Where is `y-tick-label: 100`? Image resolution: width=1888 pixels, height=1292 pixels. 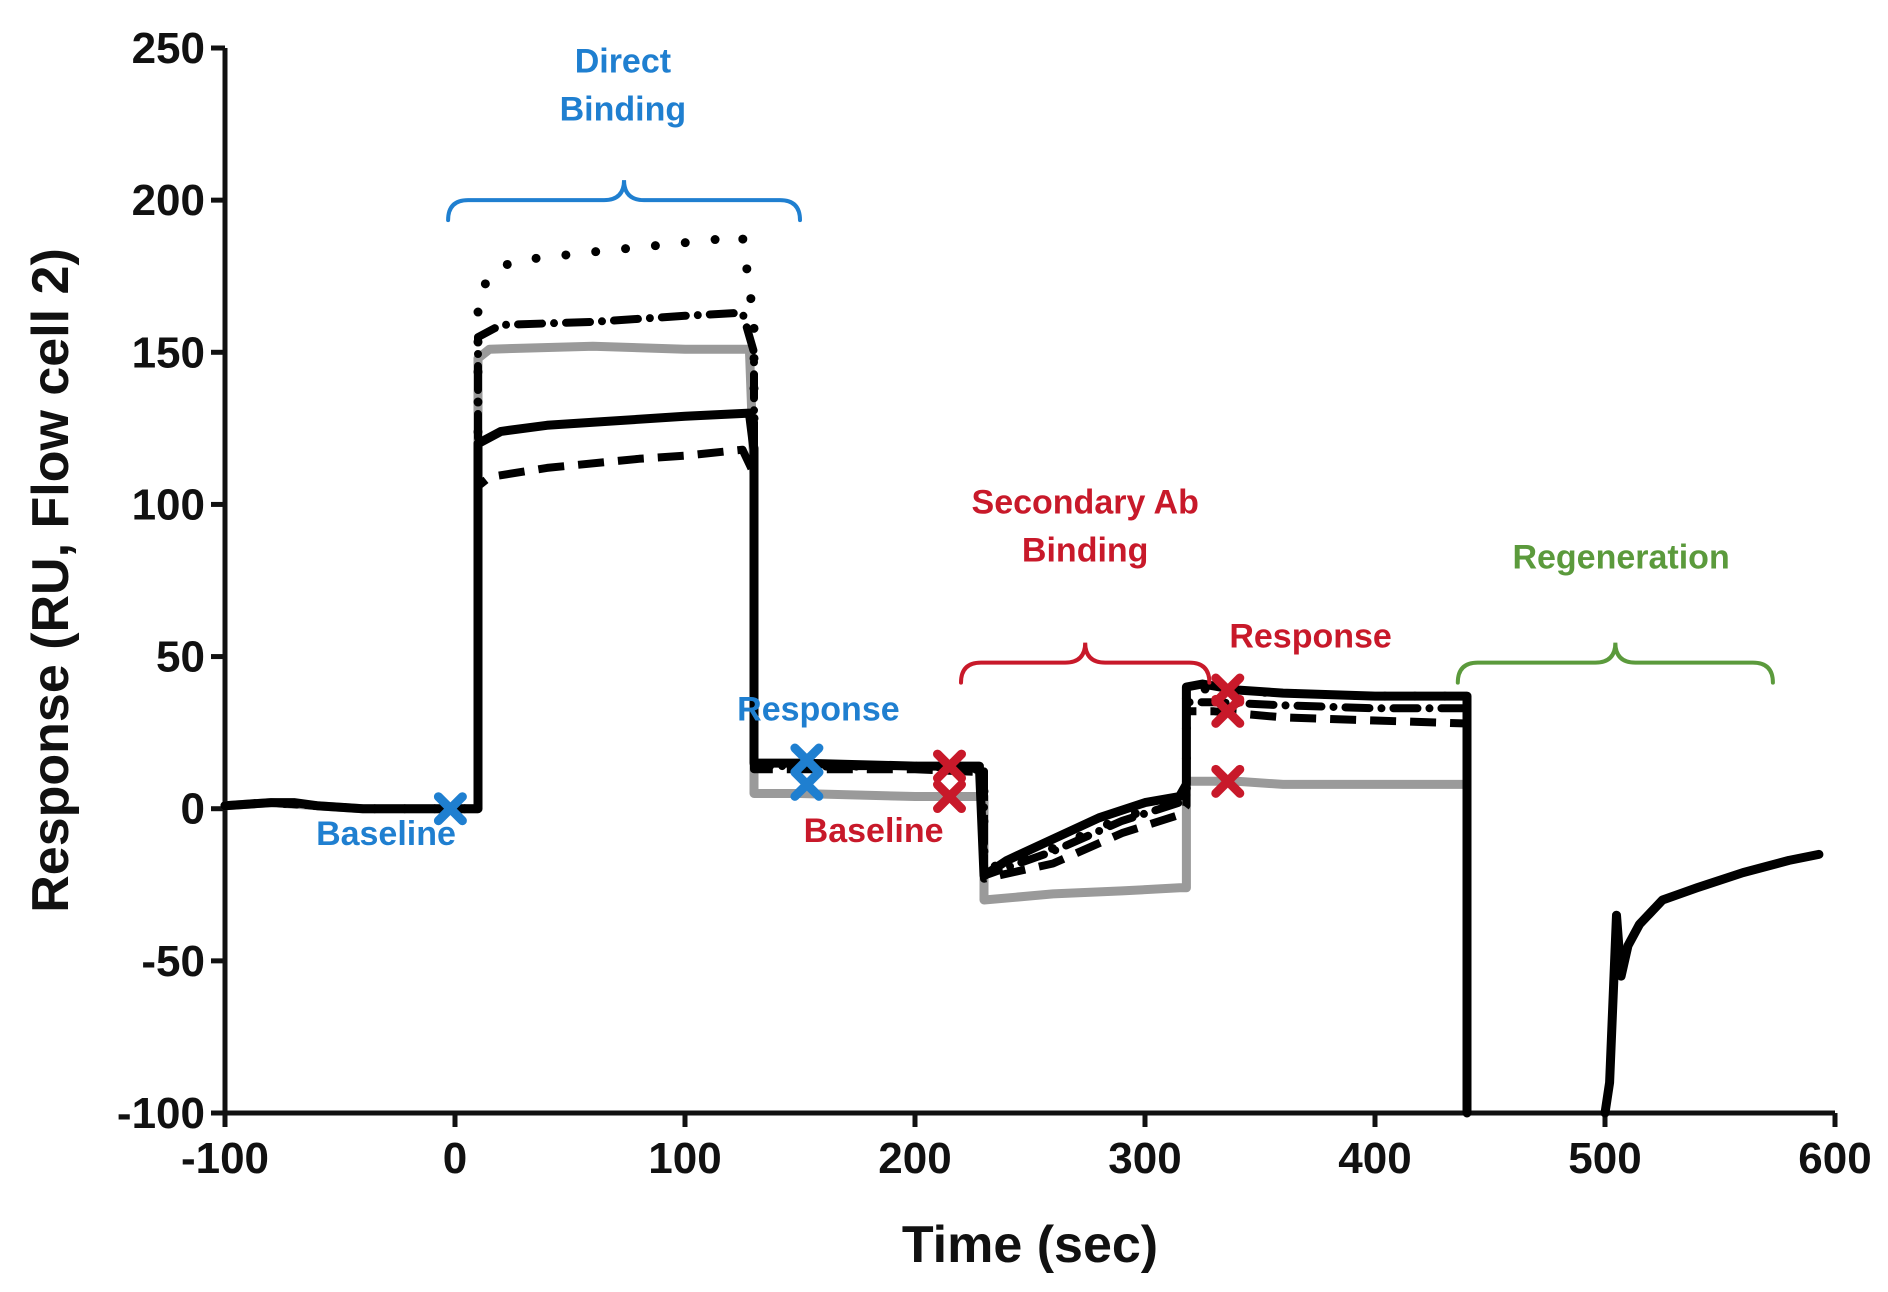 y-tick-label: 100 is located at coordinates (168, 504).